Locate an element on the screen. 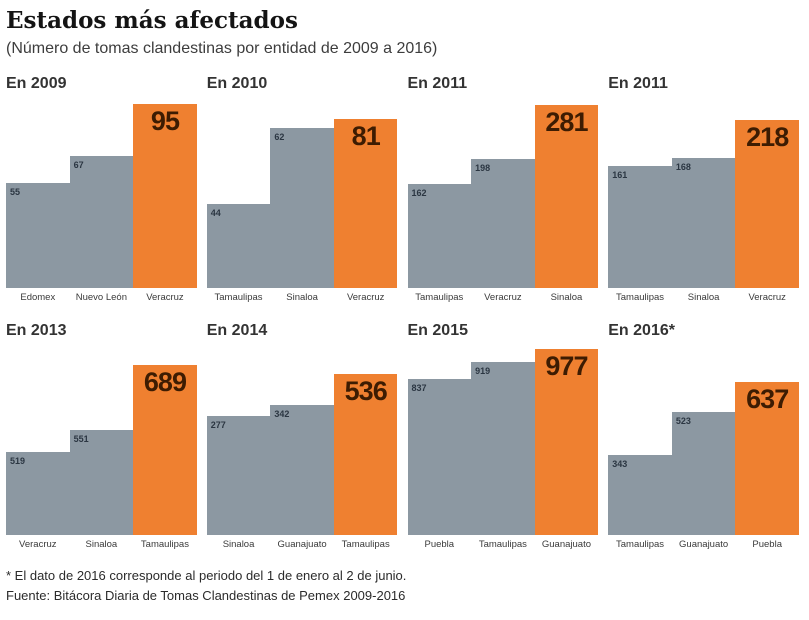 Image resolution: width=809 pixels, height=620 pixels. bar-value: 343 is located at coordinates (620, 463).